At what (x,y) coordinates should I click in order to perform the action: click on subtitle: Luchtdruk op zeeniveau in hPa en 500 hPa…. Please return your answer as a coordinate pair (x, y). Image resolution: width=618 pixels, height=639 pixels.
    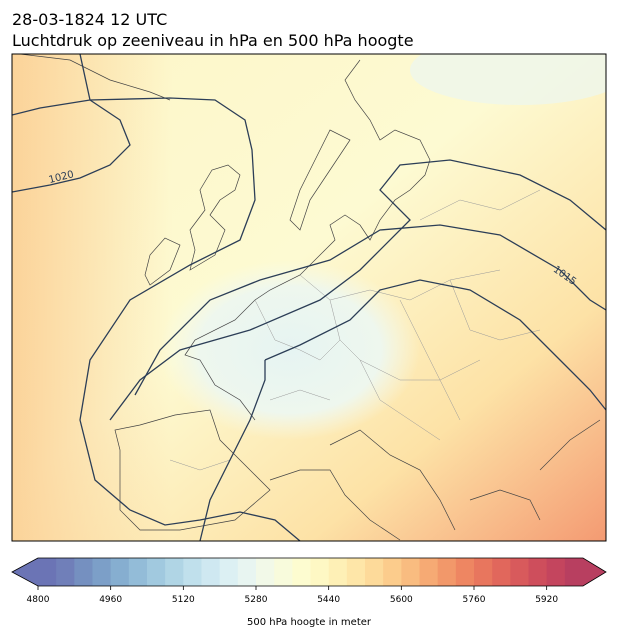
    Looking at the image, I should click on (213, 40).